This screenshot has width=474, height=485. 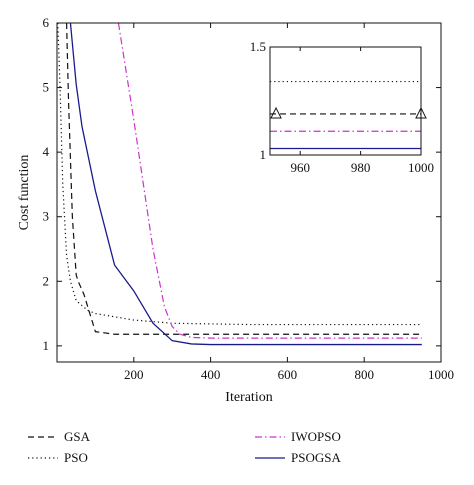 What do you see at coordinates (263, 154) in the screenshot?
I see `inset-y-tick-label: 1` at bounding box center [263, 154].